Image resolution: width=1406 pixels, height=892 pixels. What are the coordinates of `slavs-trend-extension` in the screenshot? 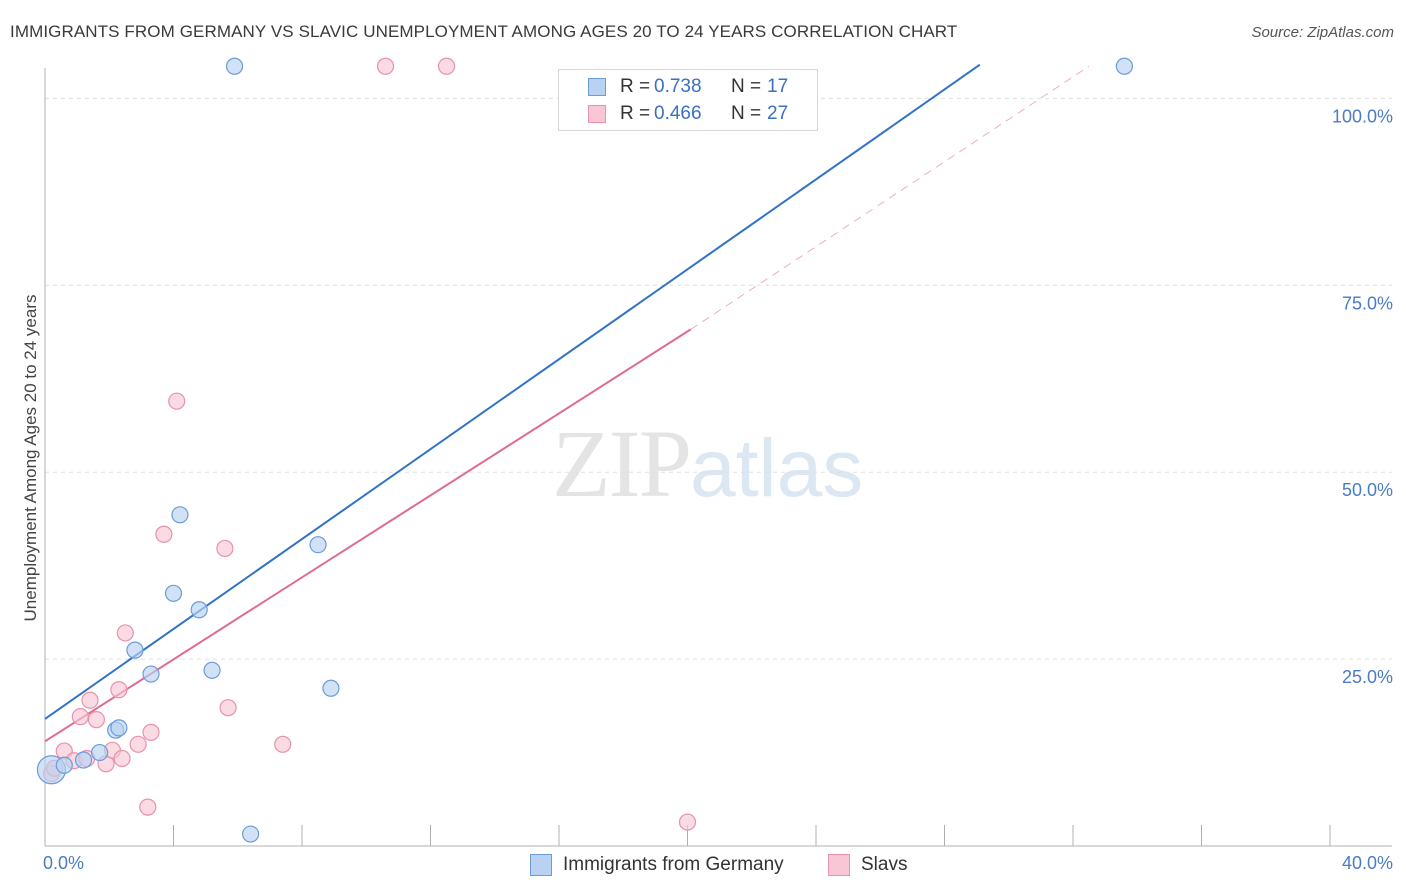 It's located at (890, 197).